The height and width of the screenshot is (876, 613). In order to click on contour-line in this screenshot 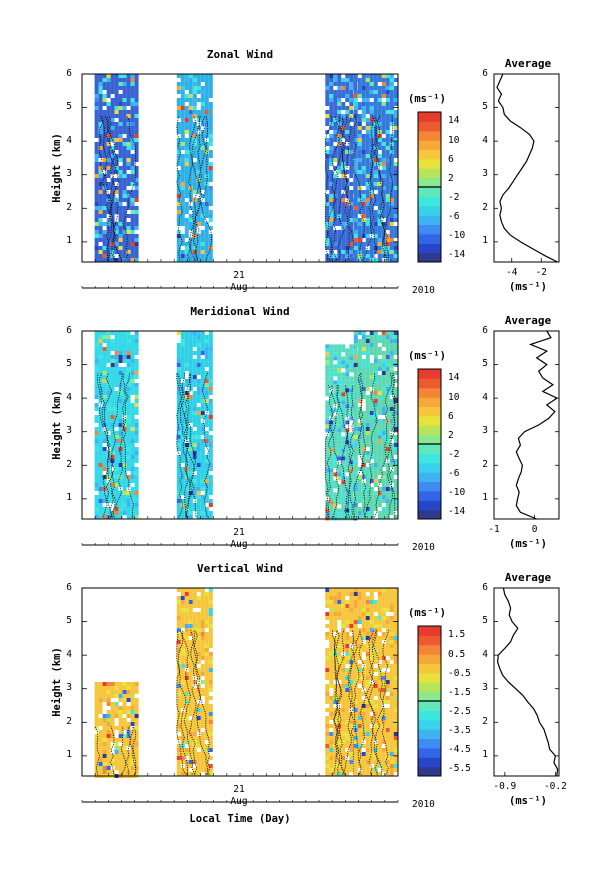, I will do `click(337, 702)`.